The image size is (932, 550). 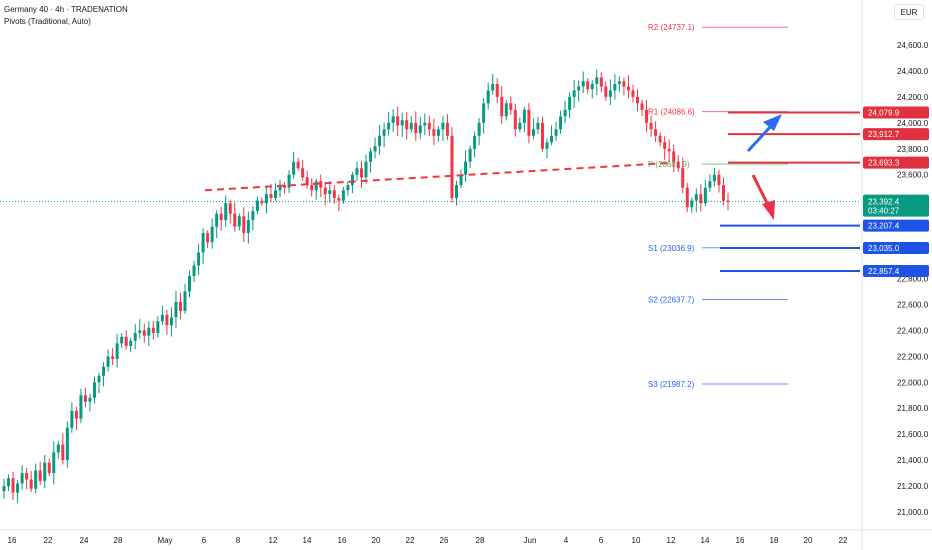 What do you see at coordinates (760, 190) in the screenshot?
I see `arrow-down-shaft` at bounding box center [760, 190].